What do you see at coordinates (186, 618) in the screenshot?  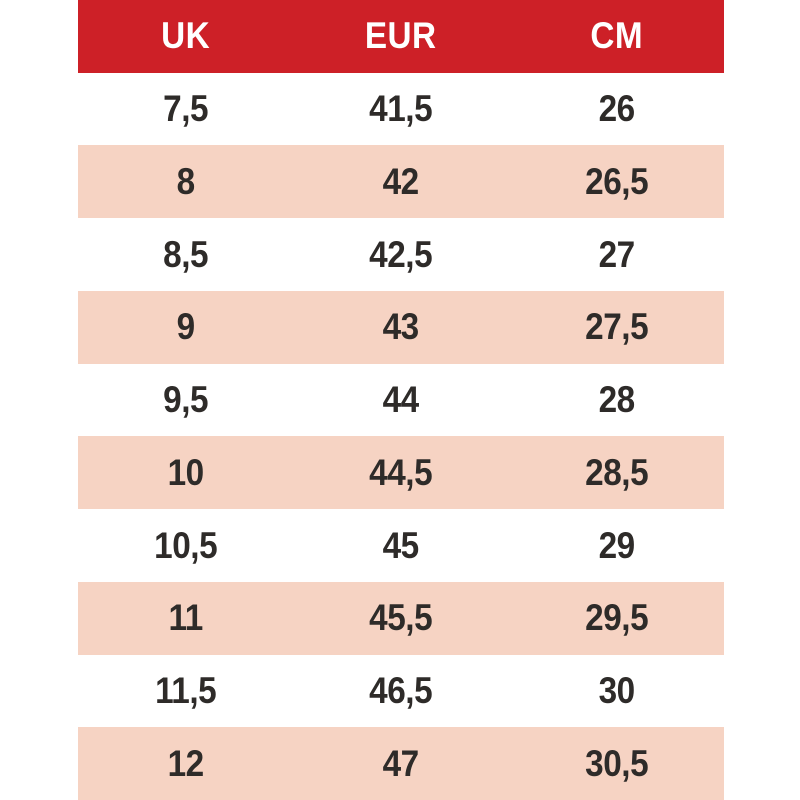 I see `table-cell: 11` at bounding box center [186, 618].